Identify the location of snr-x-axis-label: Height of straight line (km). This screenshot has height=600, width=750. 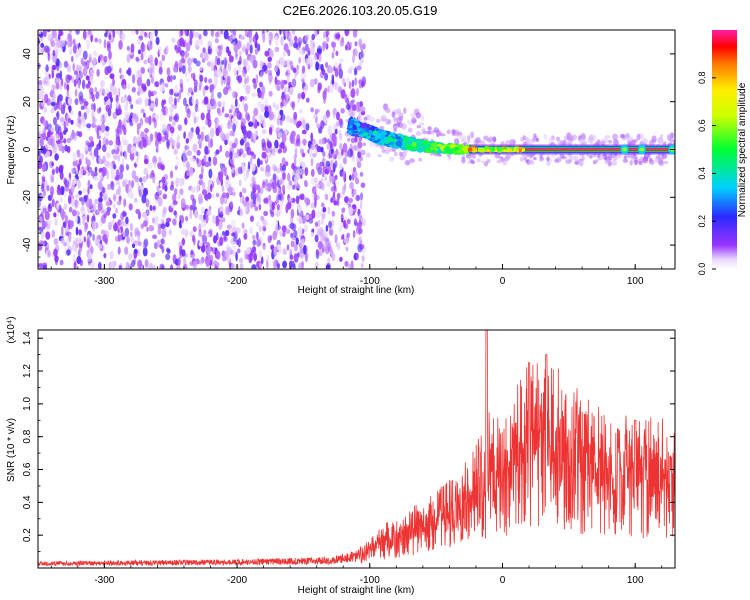
(356, 590).